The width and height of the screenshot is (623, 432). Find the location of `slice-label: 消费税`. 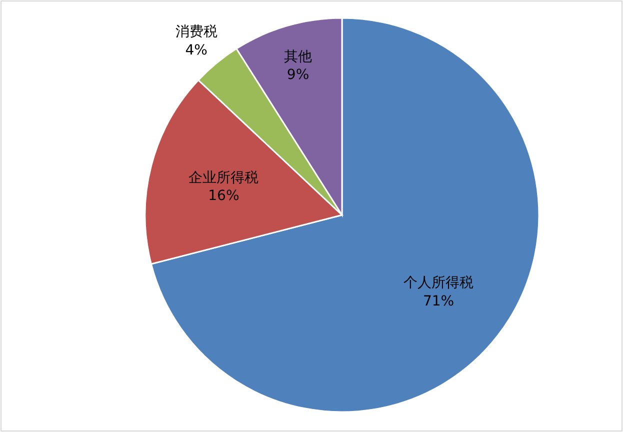

slice-label: 消费税 is located at coordinates (196, 32).